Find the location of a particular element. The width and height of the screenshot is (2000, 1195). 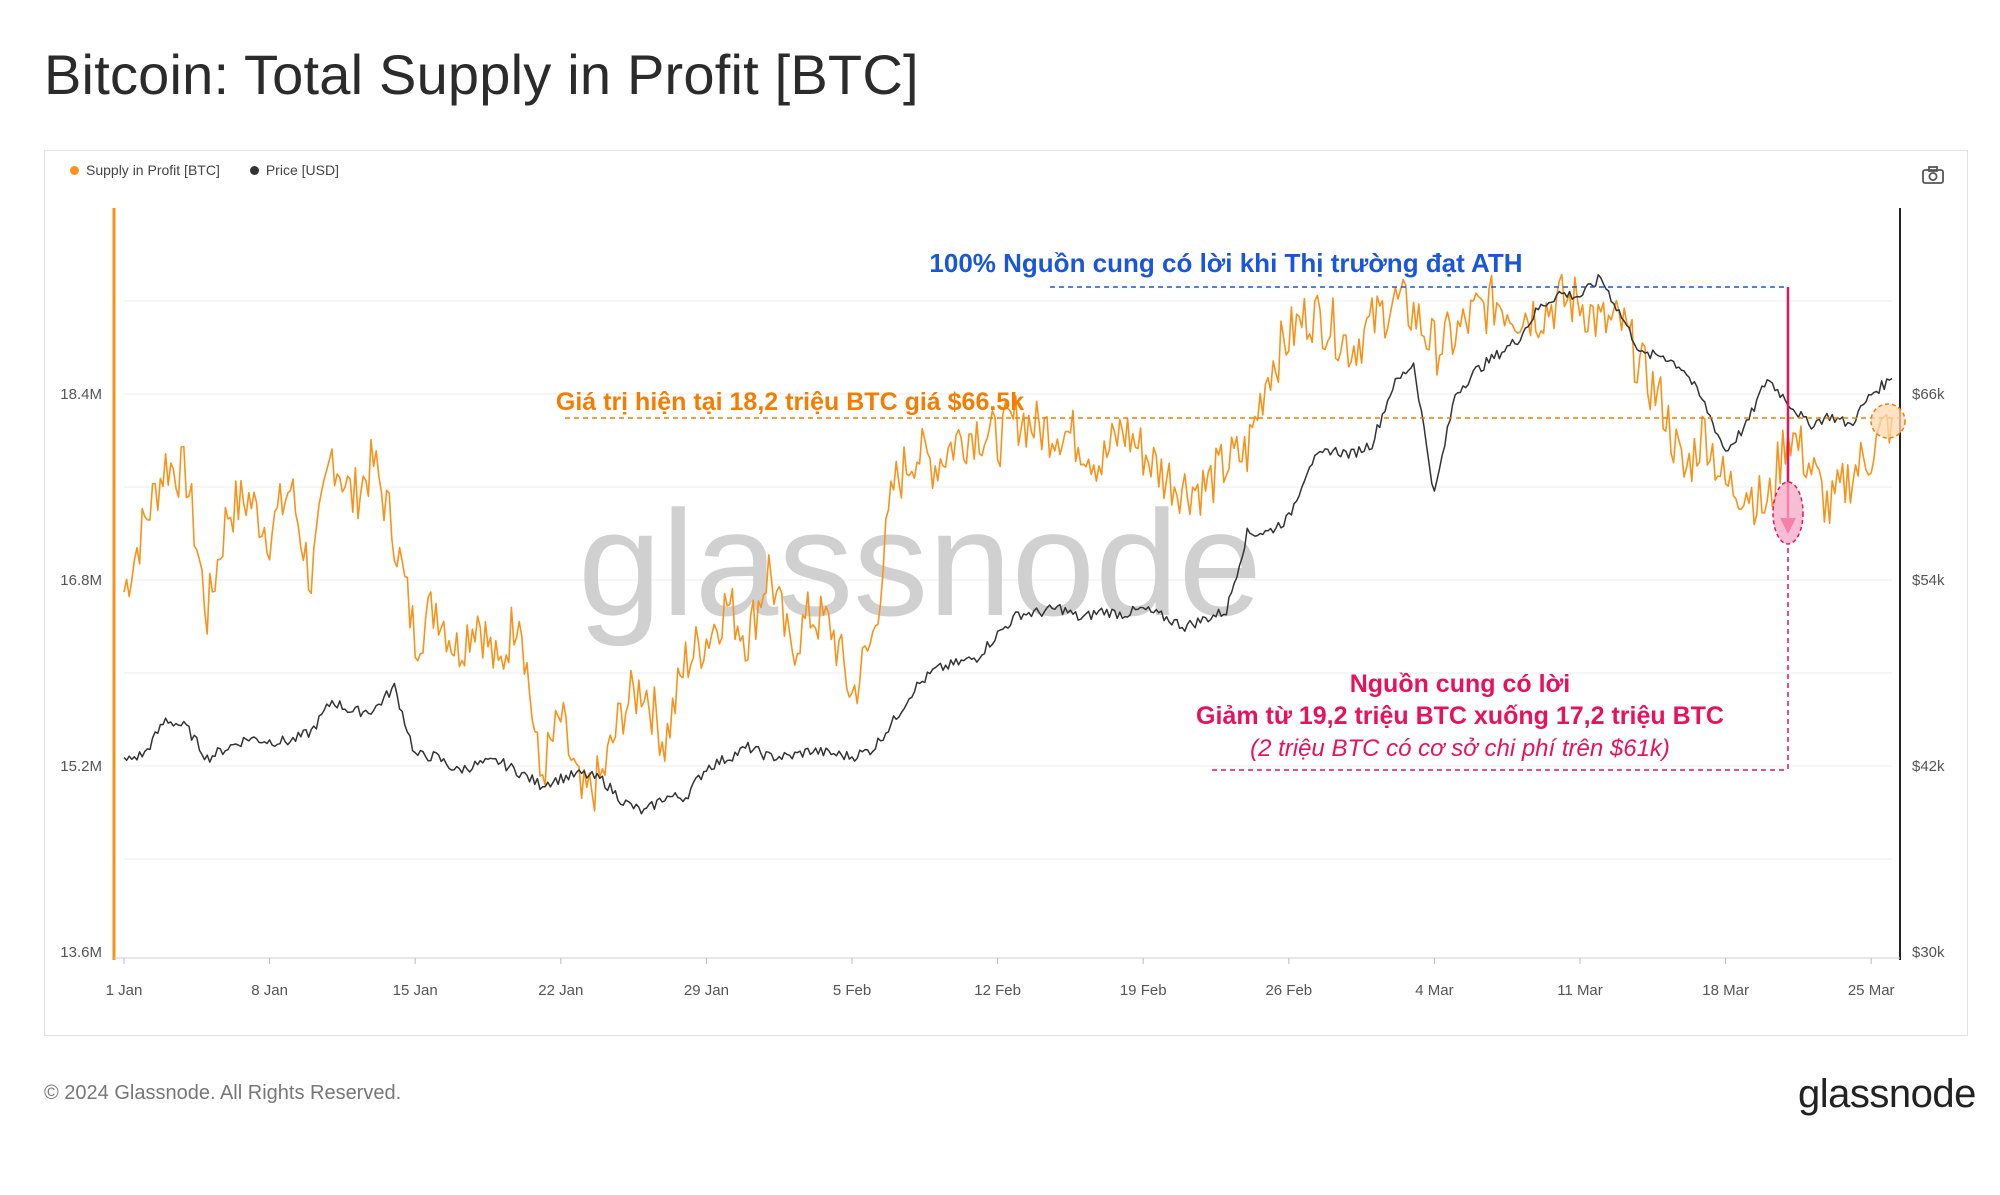

legend-label-price: Price [USD] is located at coordinates (302, 170).